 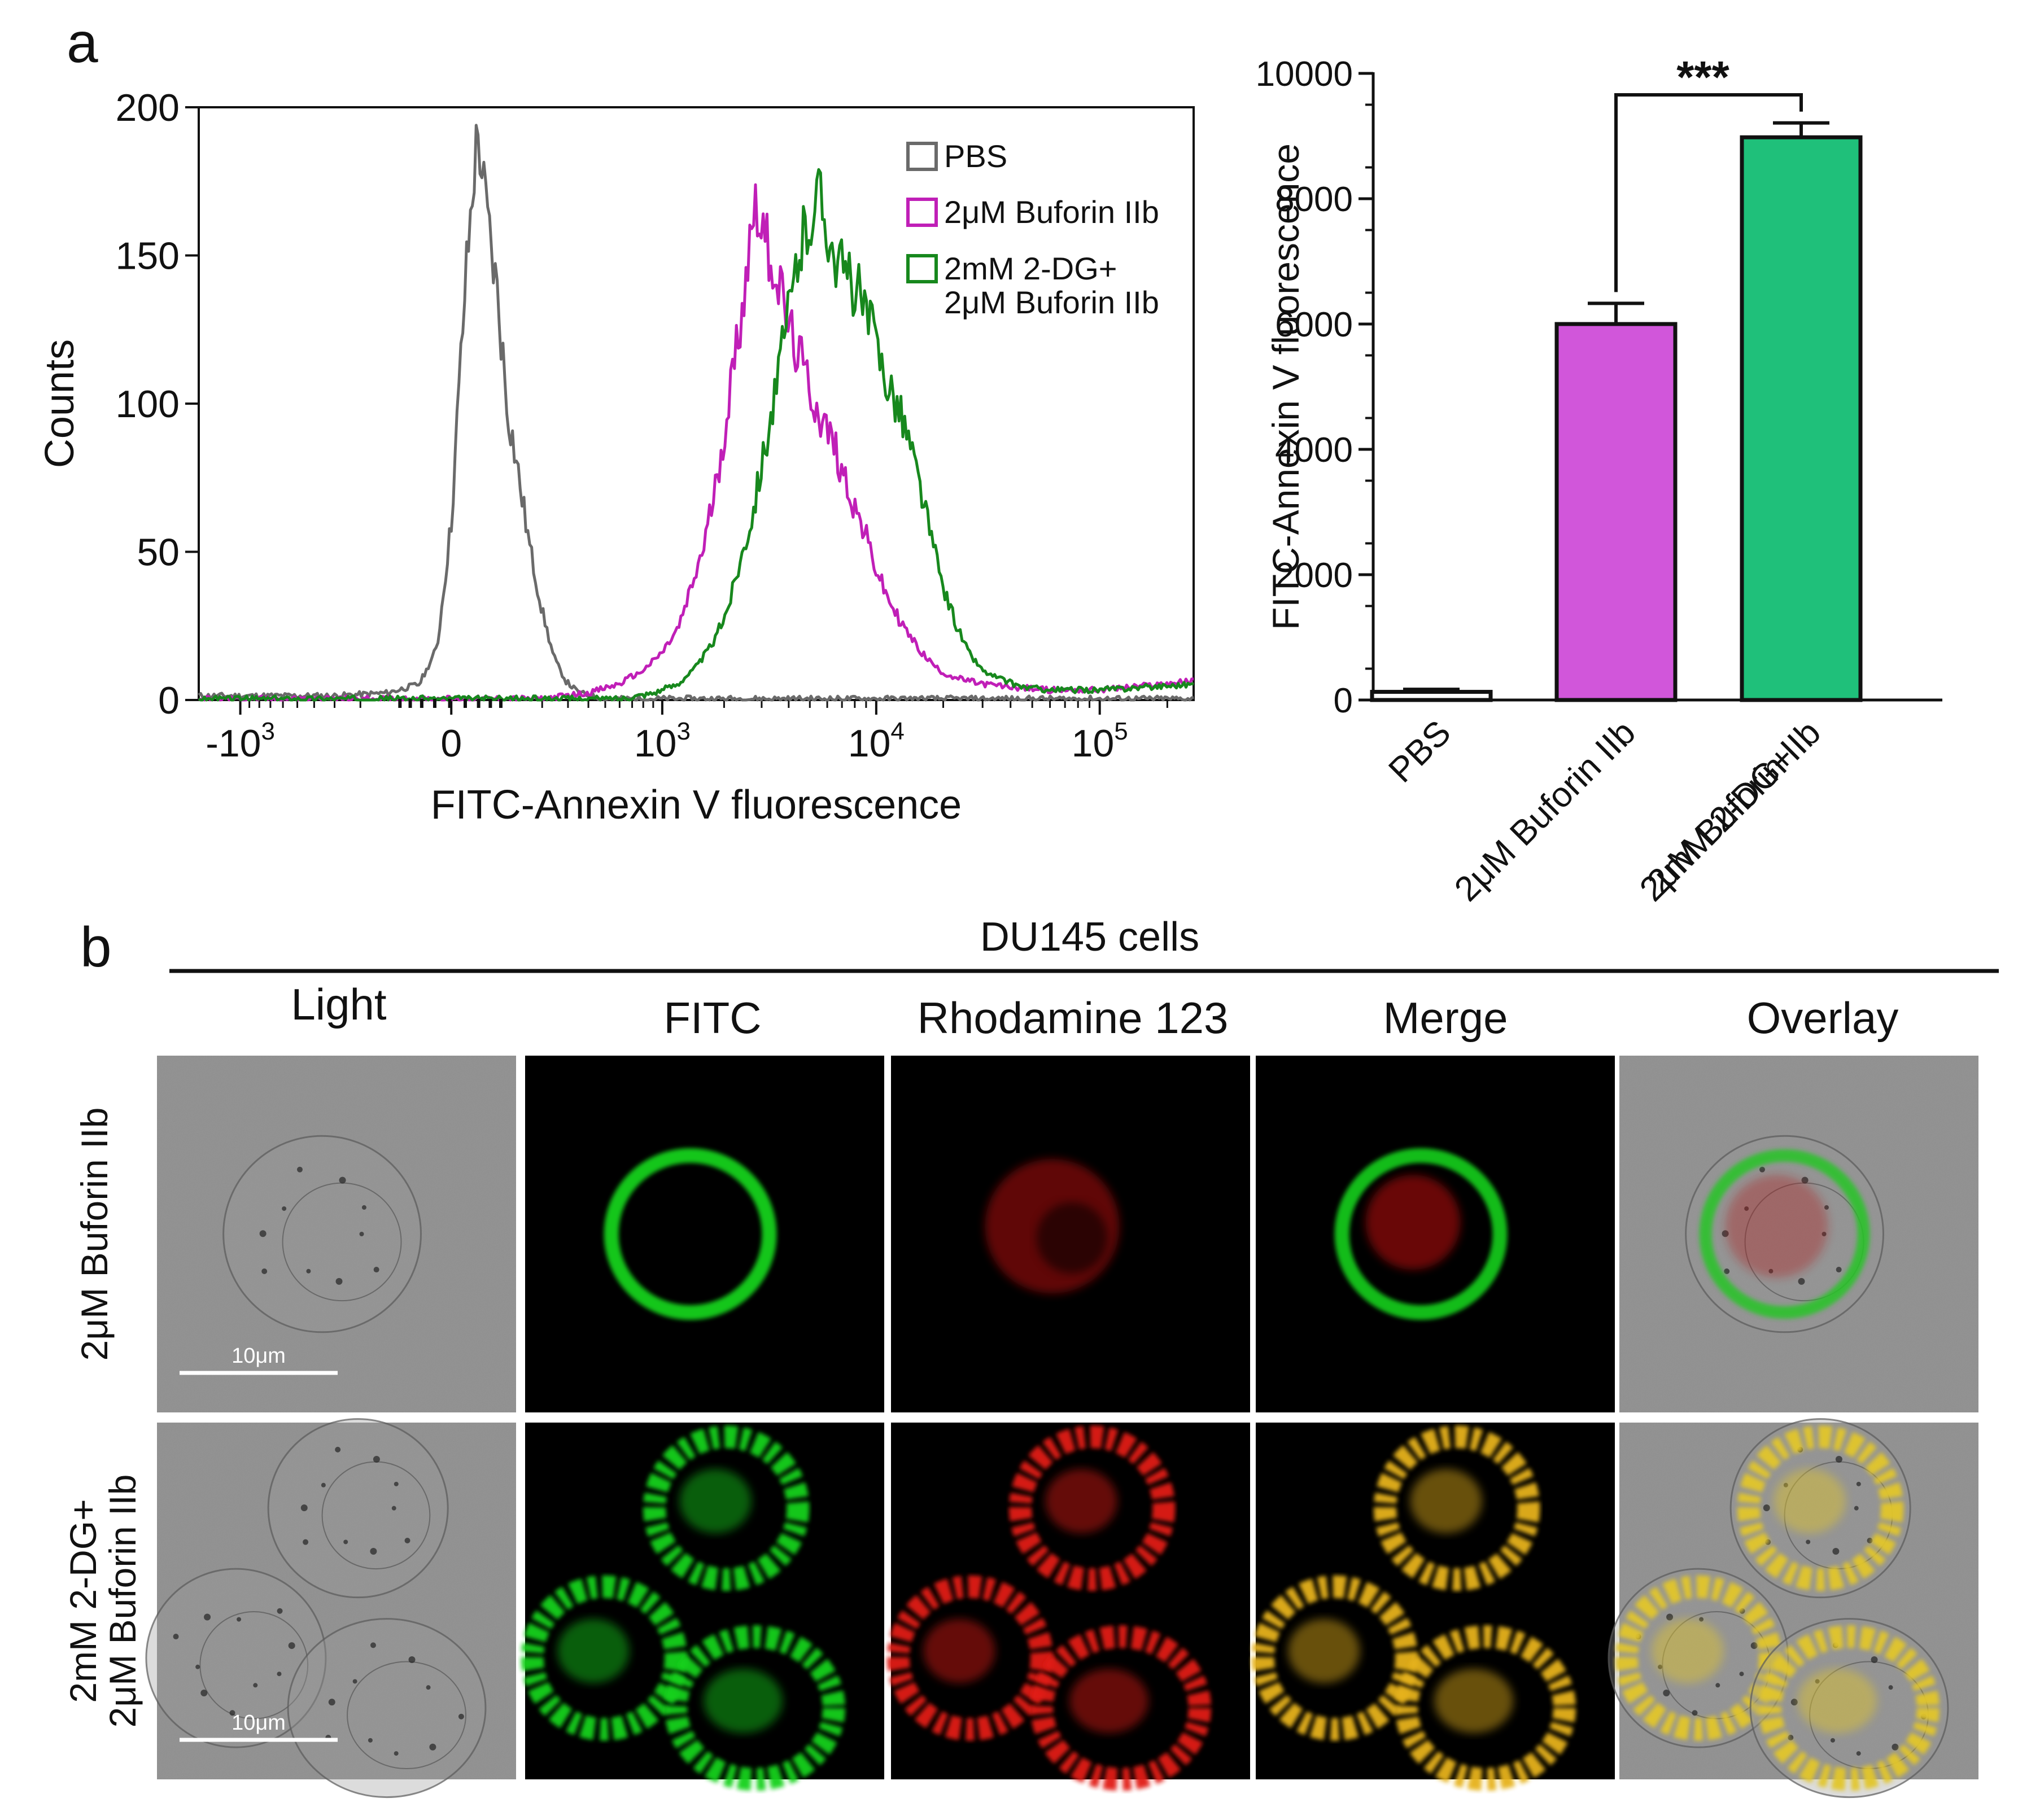 I want to click on bar-chart-y-tick-label: 2000, so click(x=1314, y=575).